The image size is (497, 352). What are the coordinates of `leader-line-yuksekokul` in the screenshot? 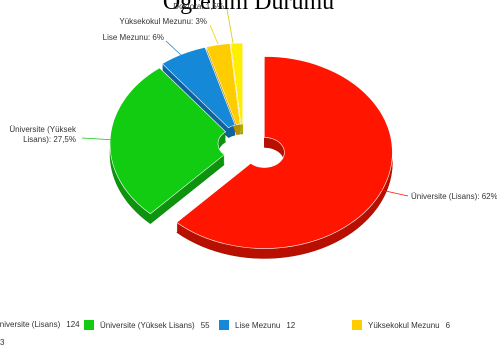 It's located at (214, 34).